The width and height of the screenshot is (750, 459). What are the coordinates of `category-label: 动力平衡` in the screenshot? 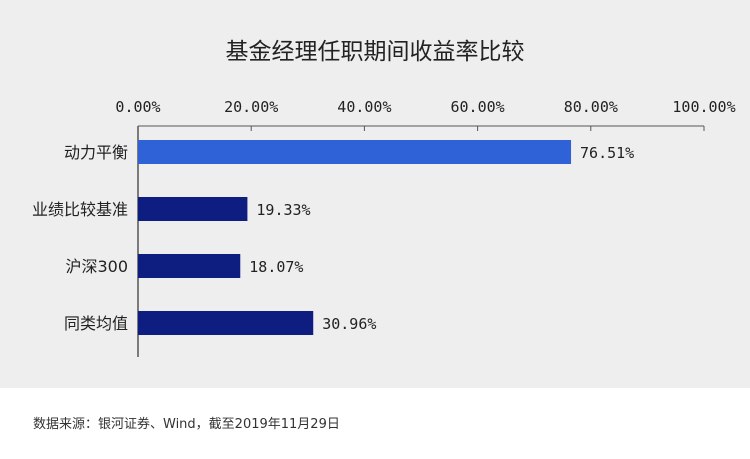 It's located at (96, 152).